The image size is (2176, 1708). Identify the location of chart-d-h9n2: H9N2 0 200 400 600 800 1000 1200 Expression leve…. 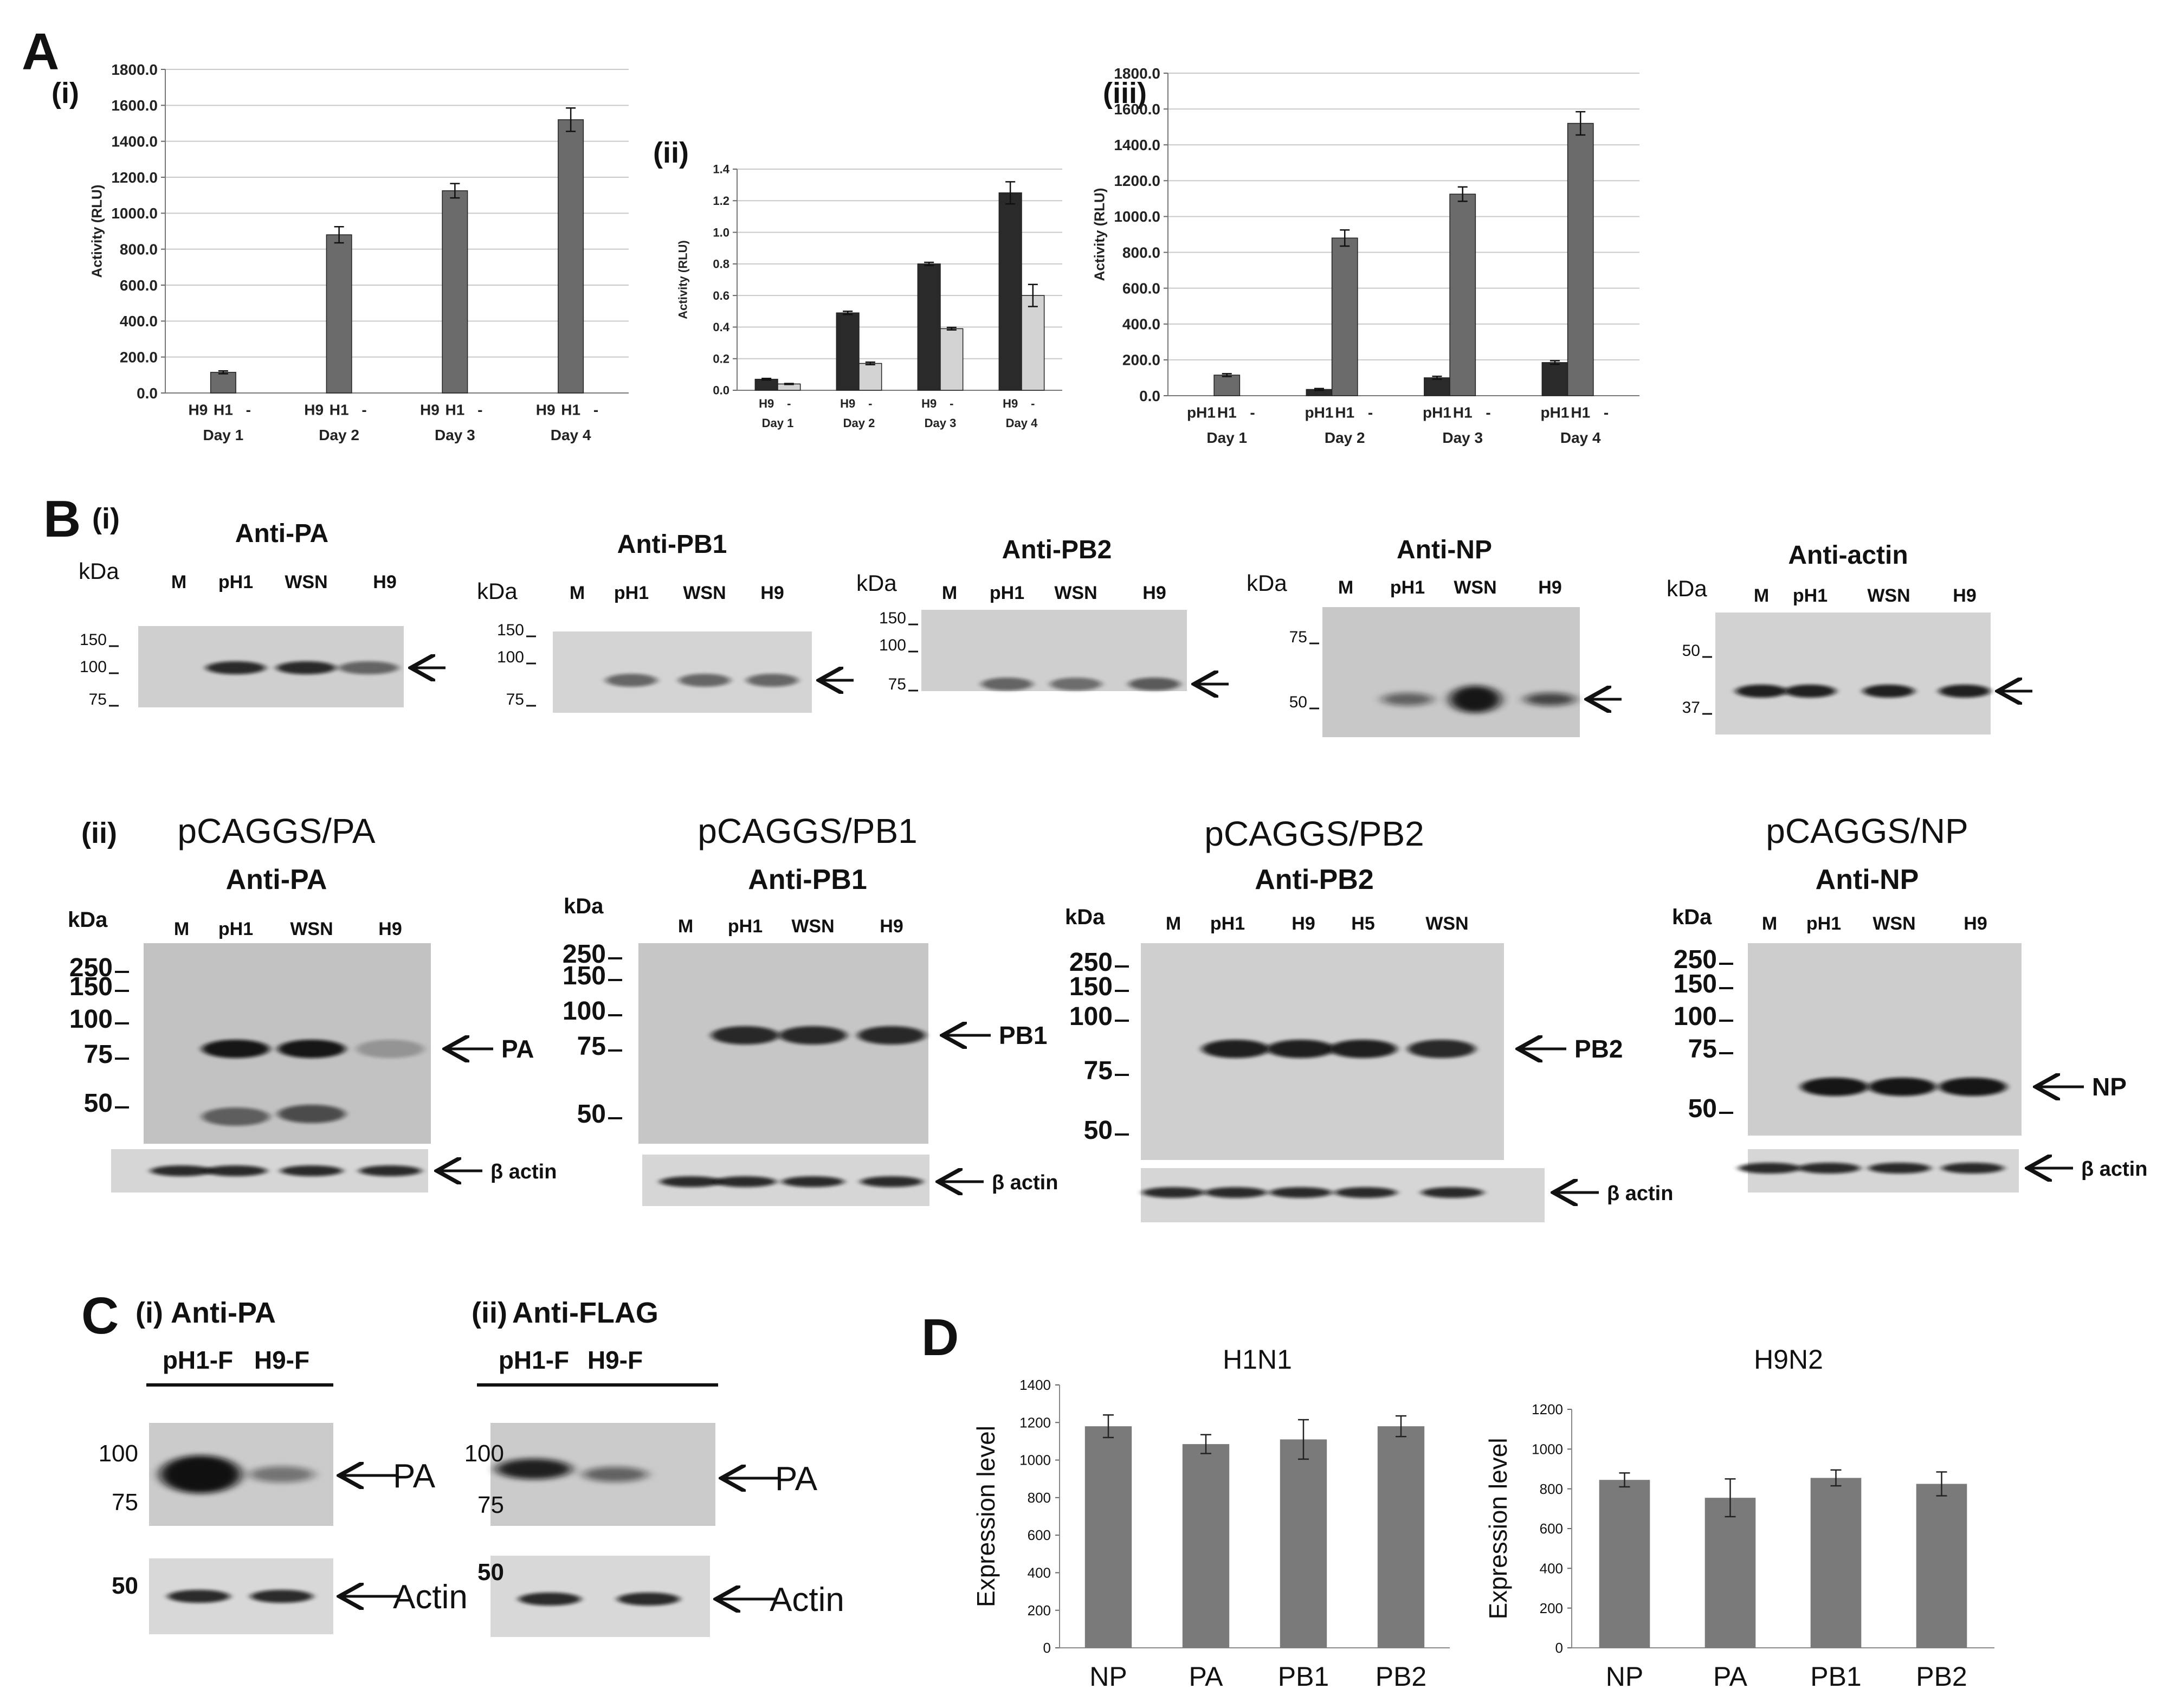
(1739, 1518).